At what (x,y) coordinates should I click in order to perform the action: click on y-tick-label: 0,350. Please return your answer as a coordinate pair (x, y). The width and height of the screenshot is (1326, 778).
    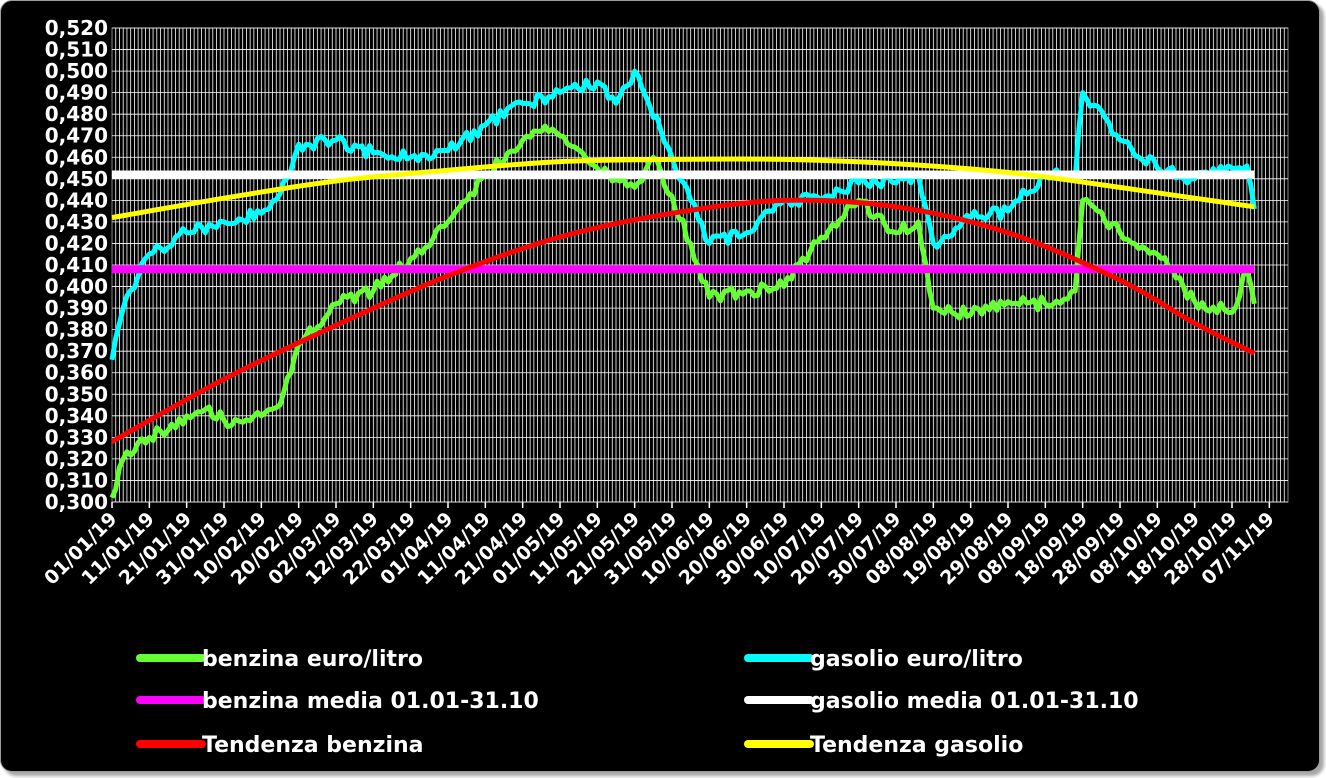
    Looking at the image, I should click on (76, 394).